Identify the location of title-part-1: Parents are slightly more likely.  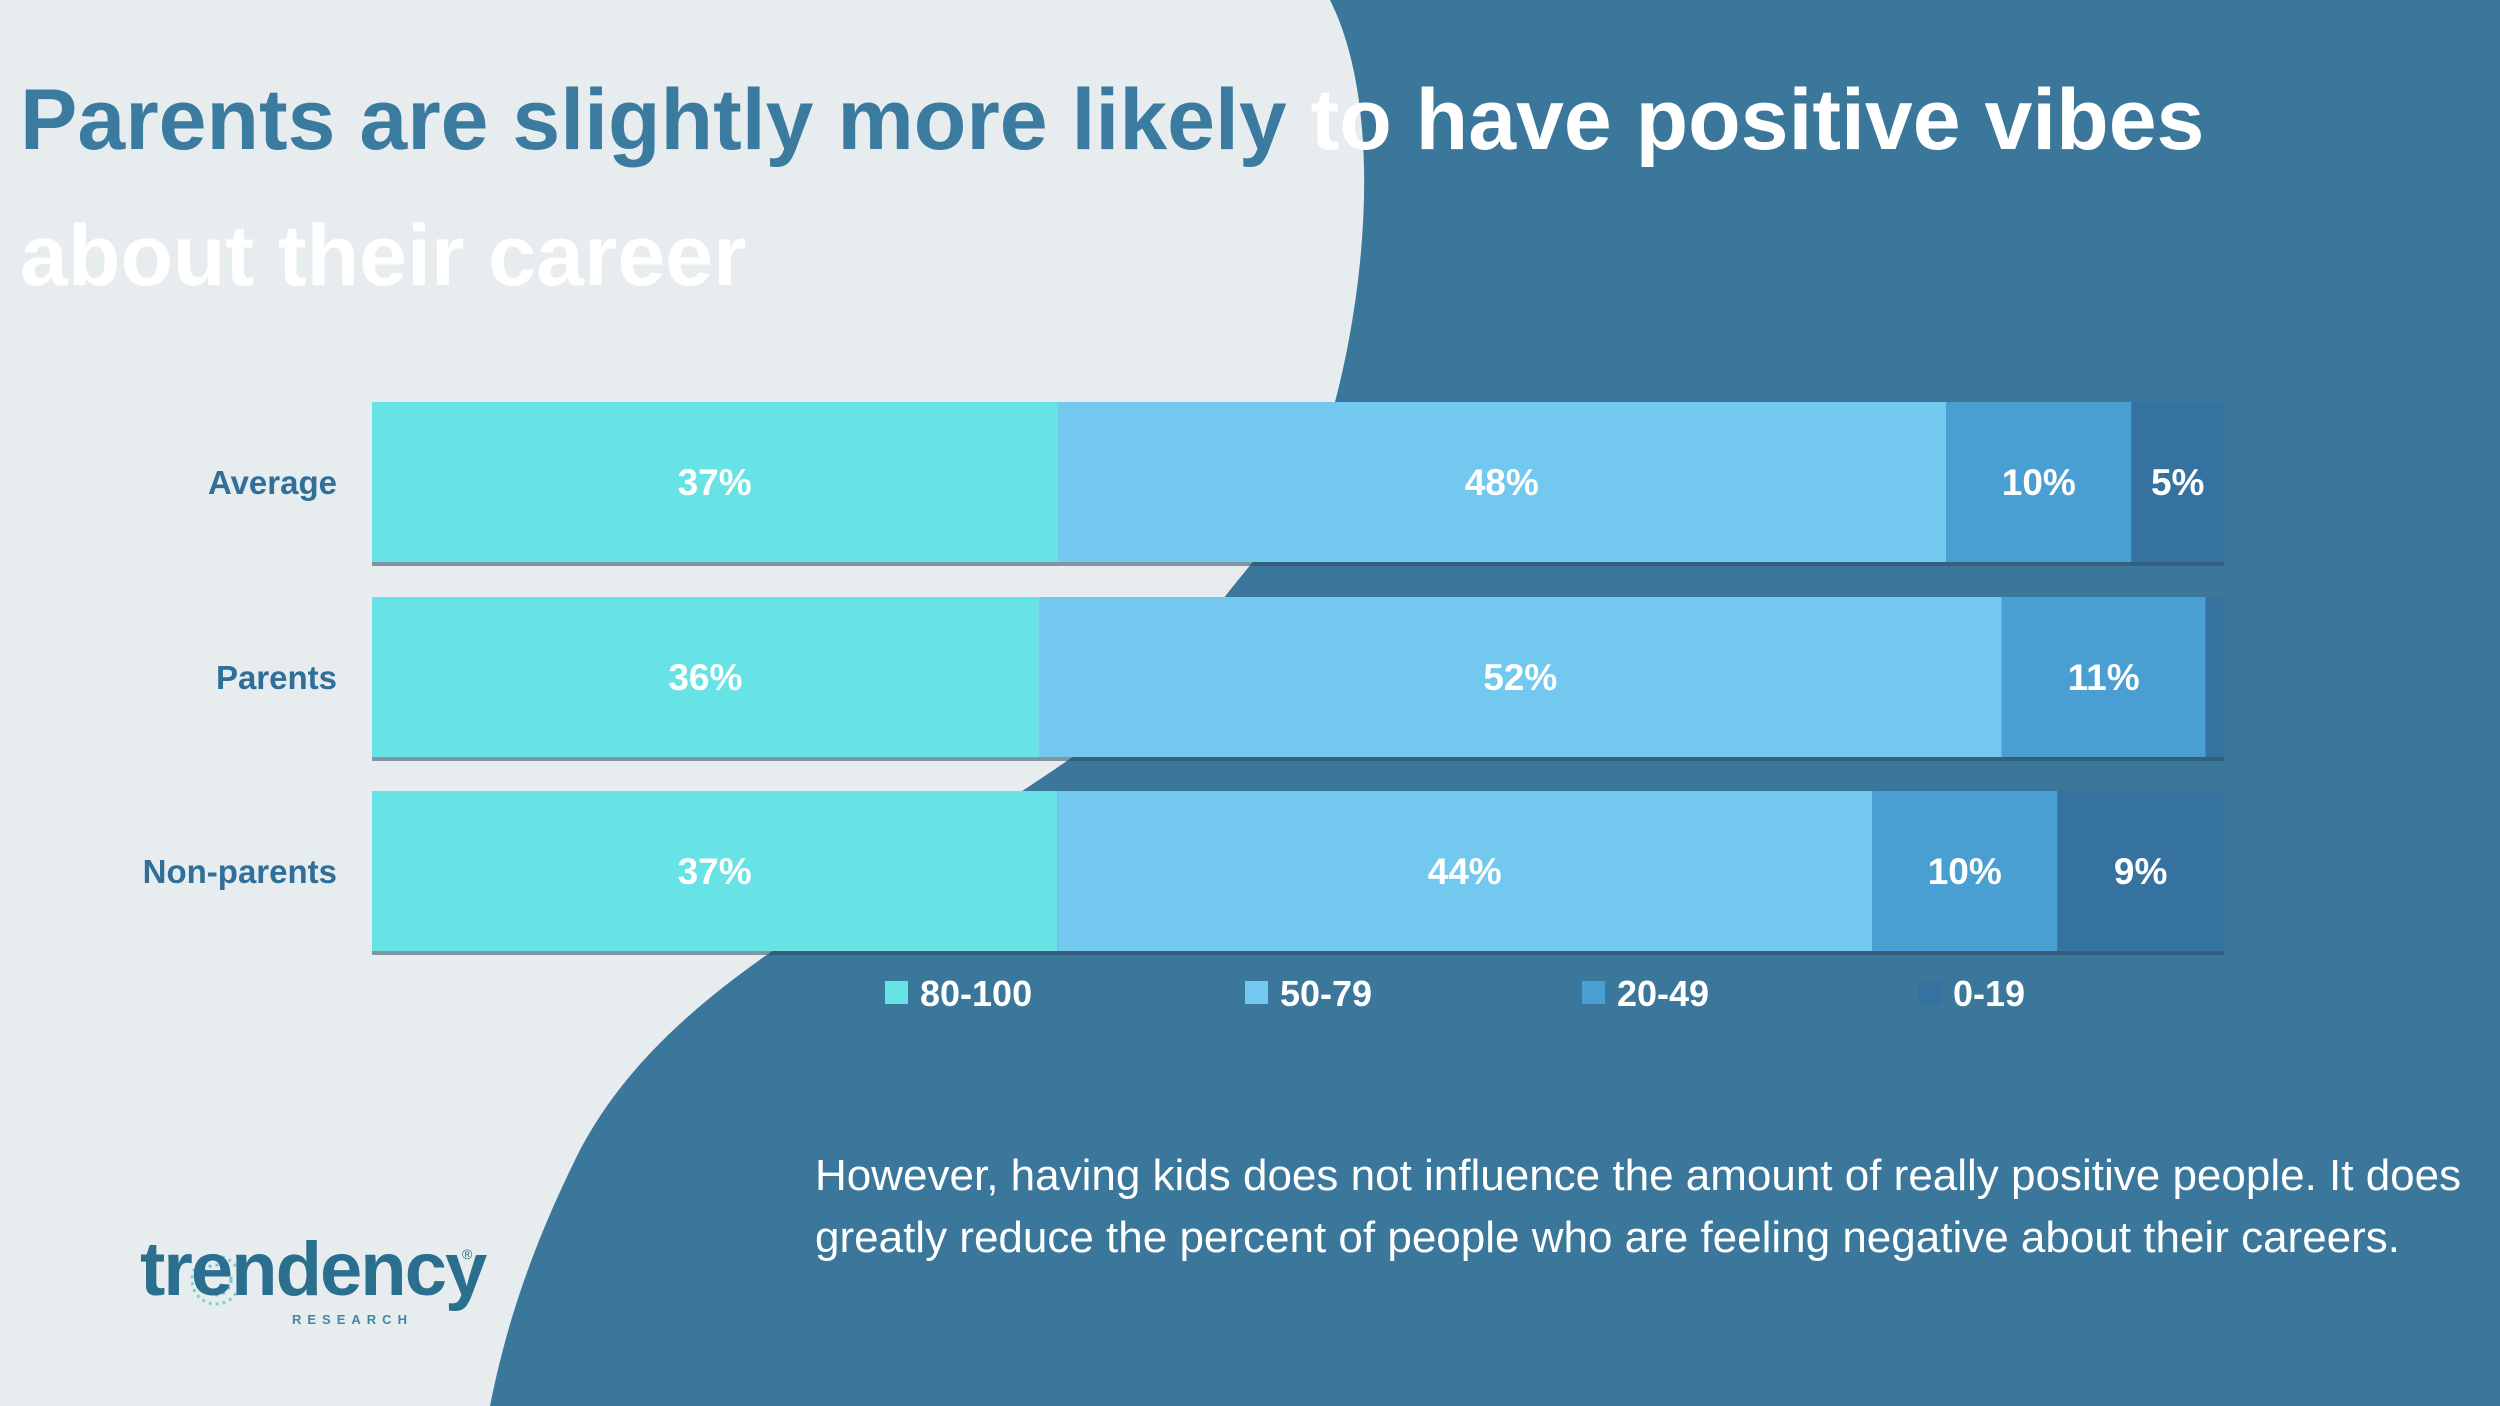
(653, 120).